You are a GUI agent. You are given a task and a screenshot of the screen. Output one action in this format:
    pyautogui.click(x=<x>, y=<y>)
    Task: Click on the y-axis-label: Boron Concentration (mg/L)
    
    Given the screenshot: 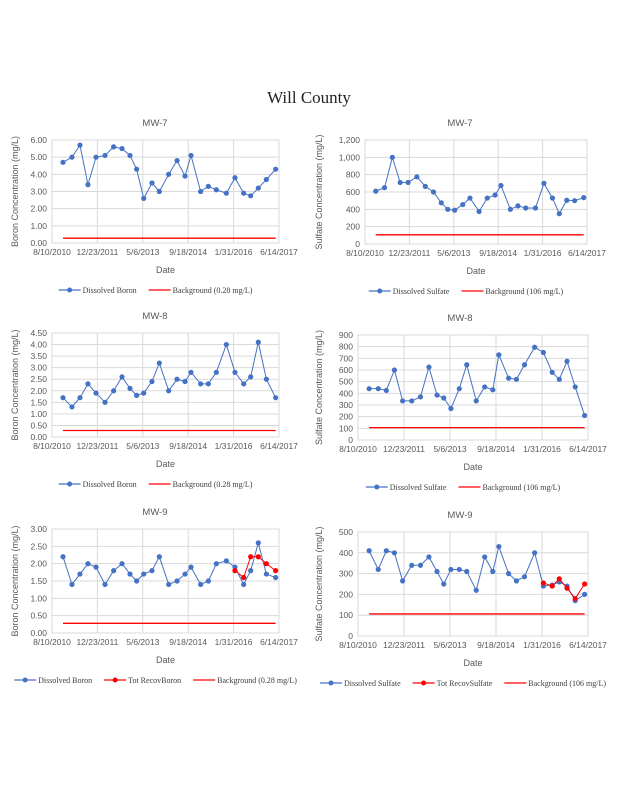 What is the action you would take?
    pyautogui.click(x=15, y=580)
    